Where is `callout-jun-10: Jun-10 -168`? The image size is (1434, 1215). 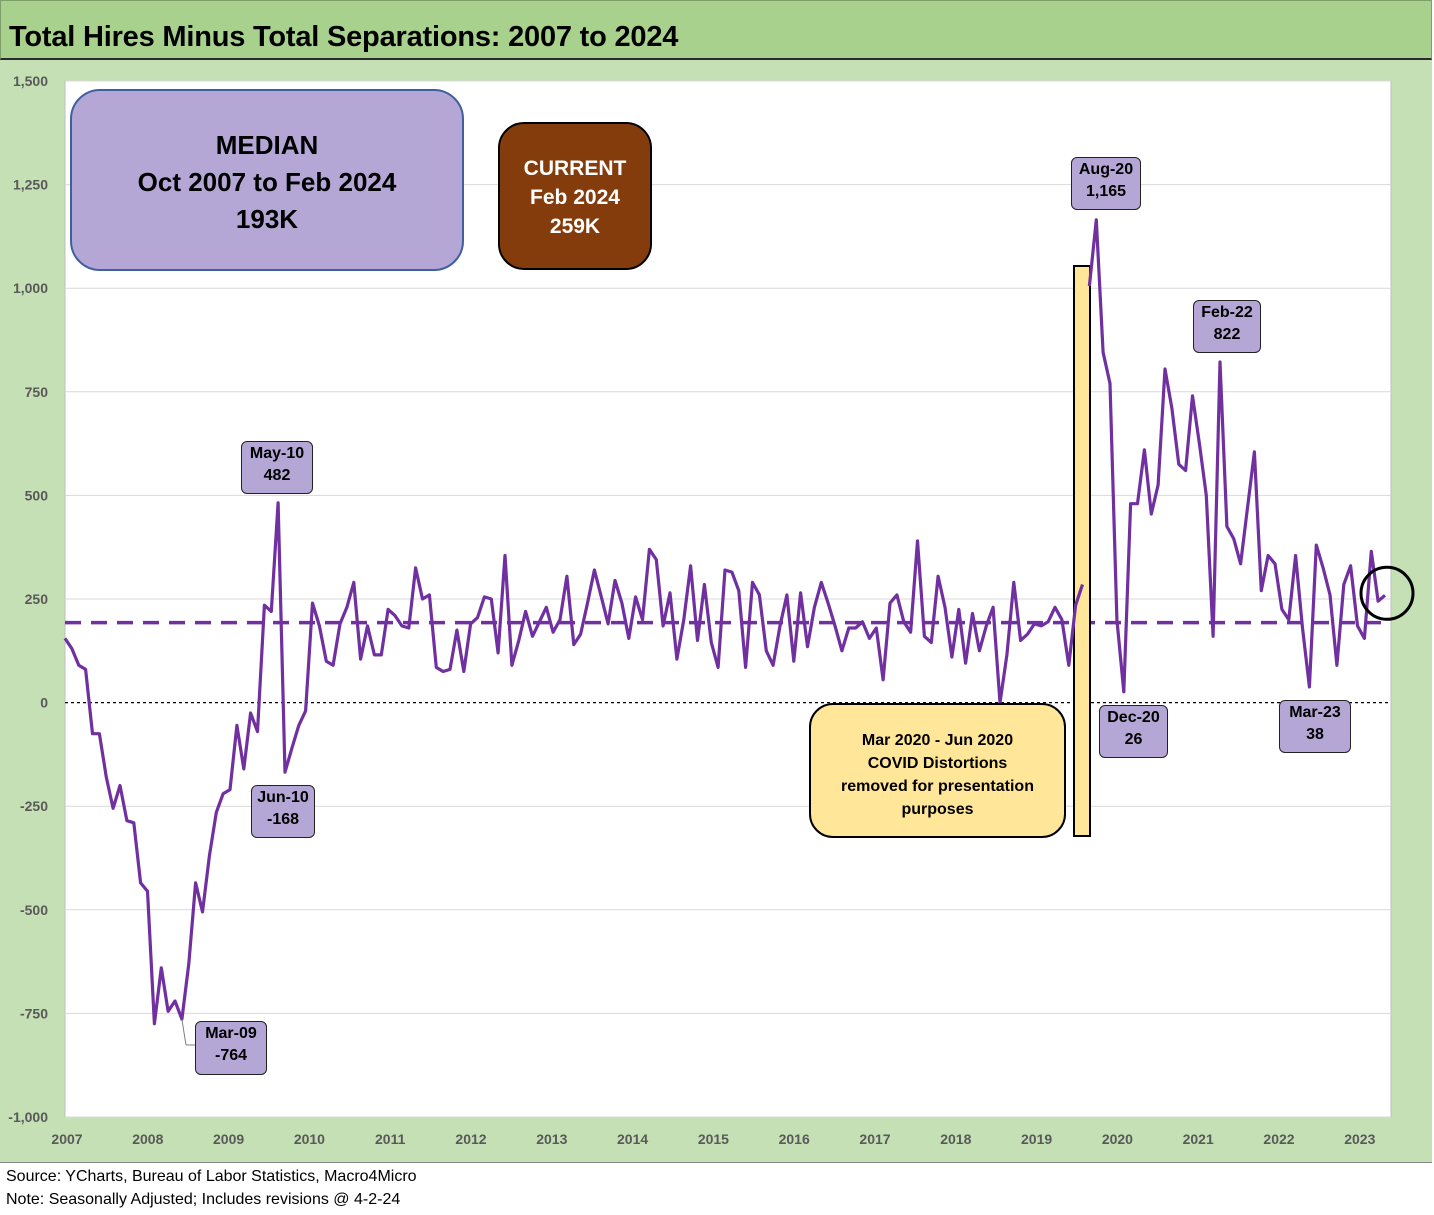 callout-jun-10: Jun-10 -168 is located at coordinates (283, 811).